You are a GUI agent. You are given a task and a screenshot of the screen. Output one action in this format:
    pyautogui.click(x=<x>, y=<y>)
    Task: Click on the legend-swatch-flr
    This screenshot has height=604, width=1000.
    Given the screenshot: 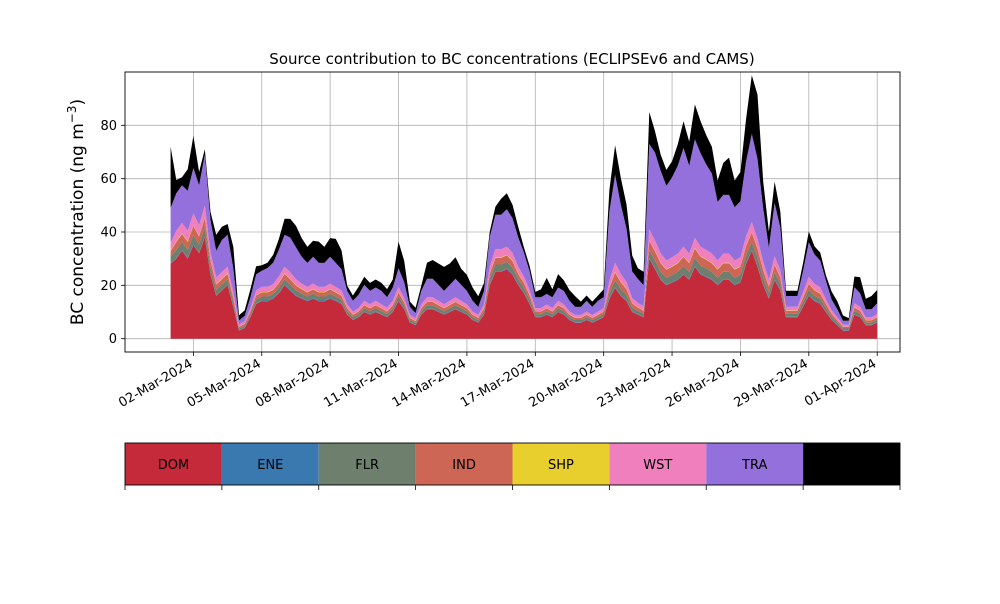 What is the action you would take?
    pyautogui.click(x=367, y=464)
    